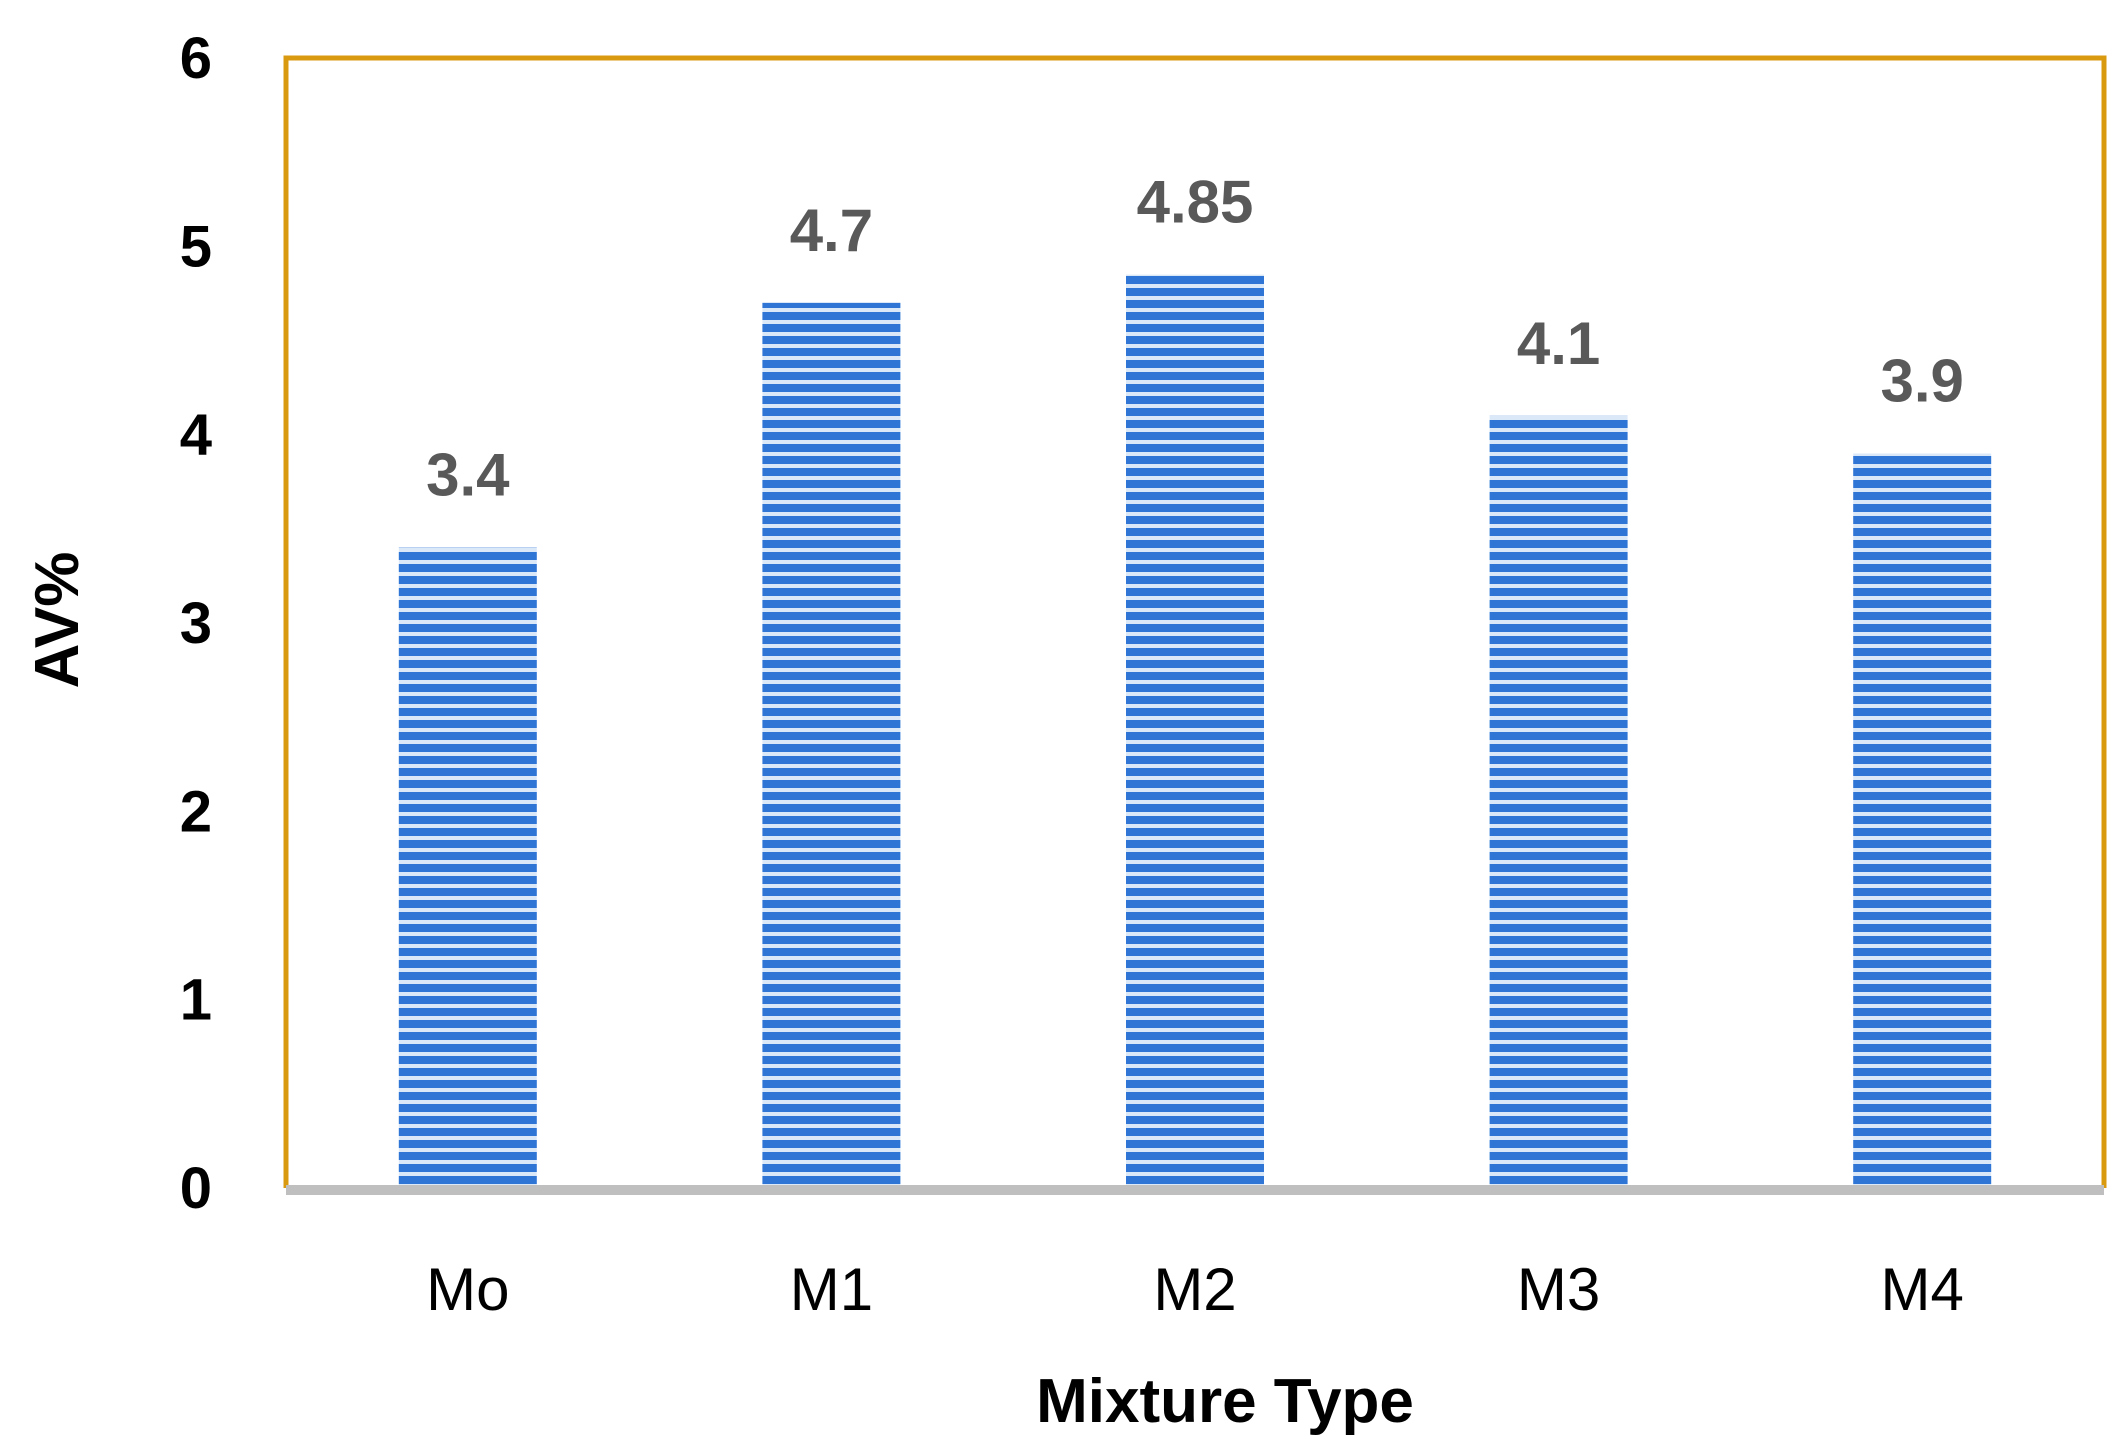 The image size is (2124, 1455). I want to click on x-axis-categories: Mo M1 M2 M3 M4, so click(1195, 1289).